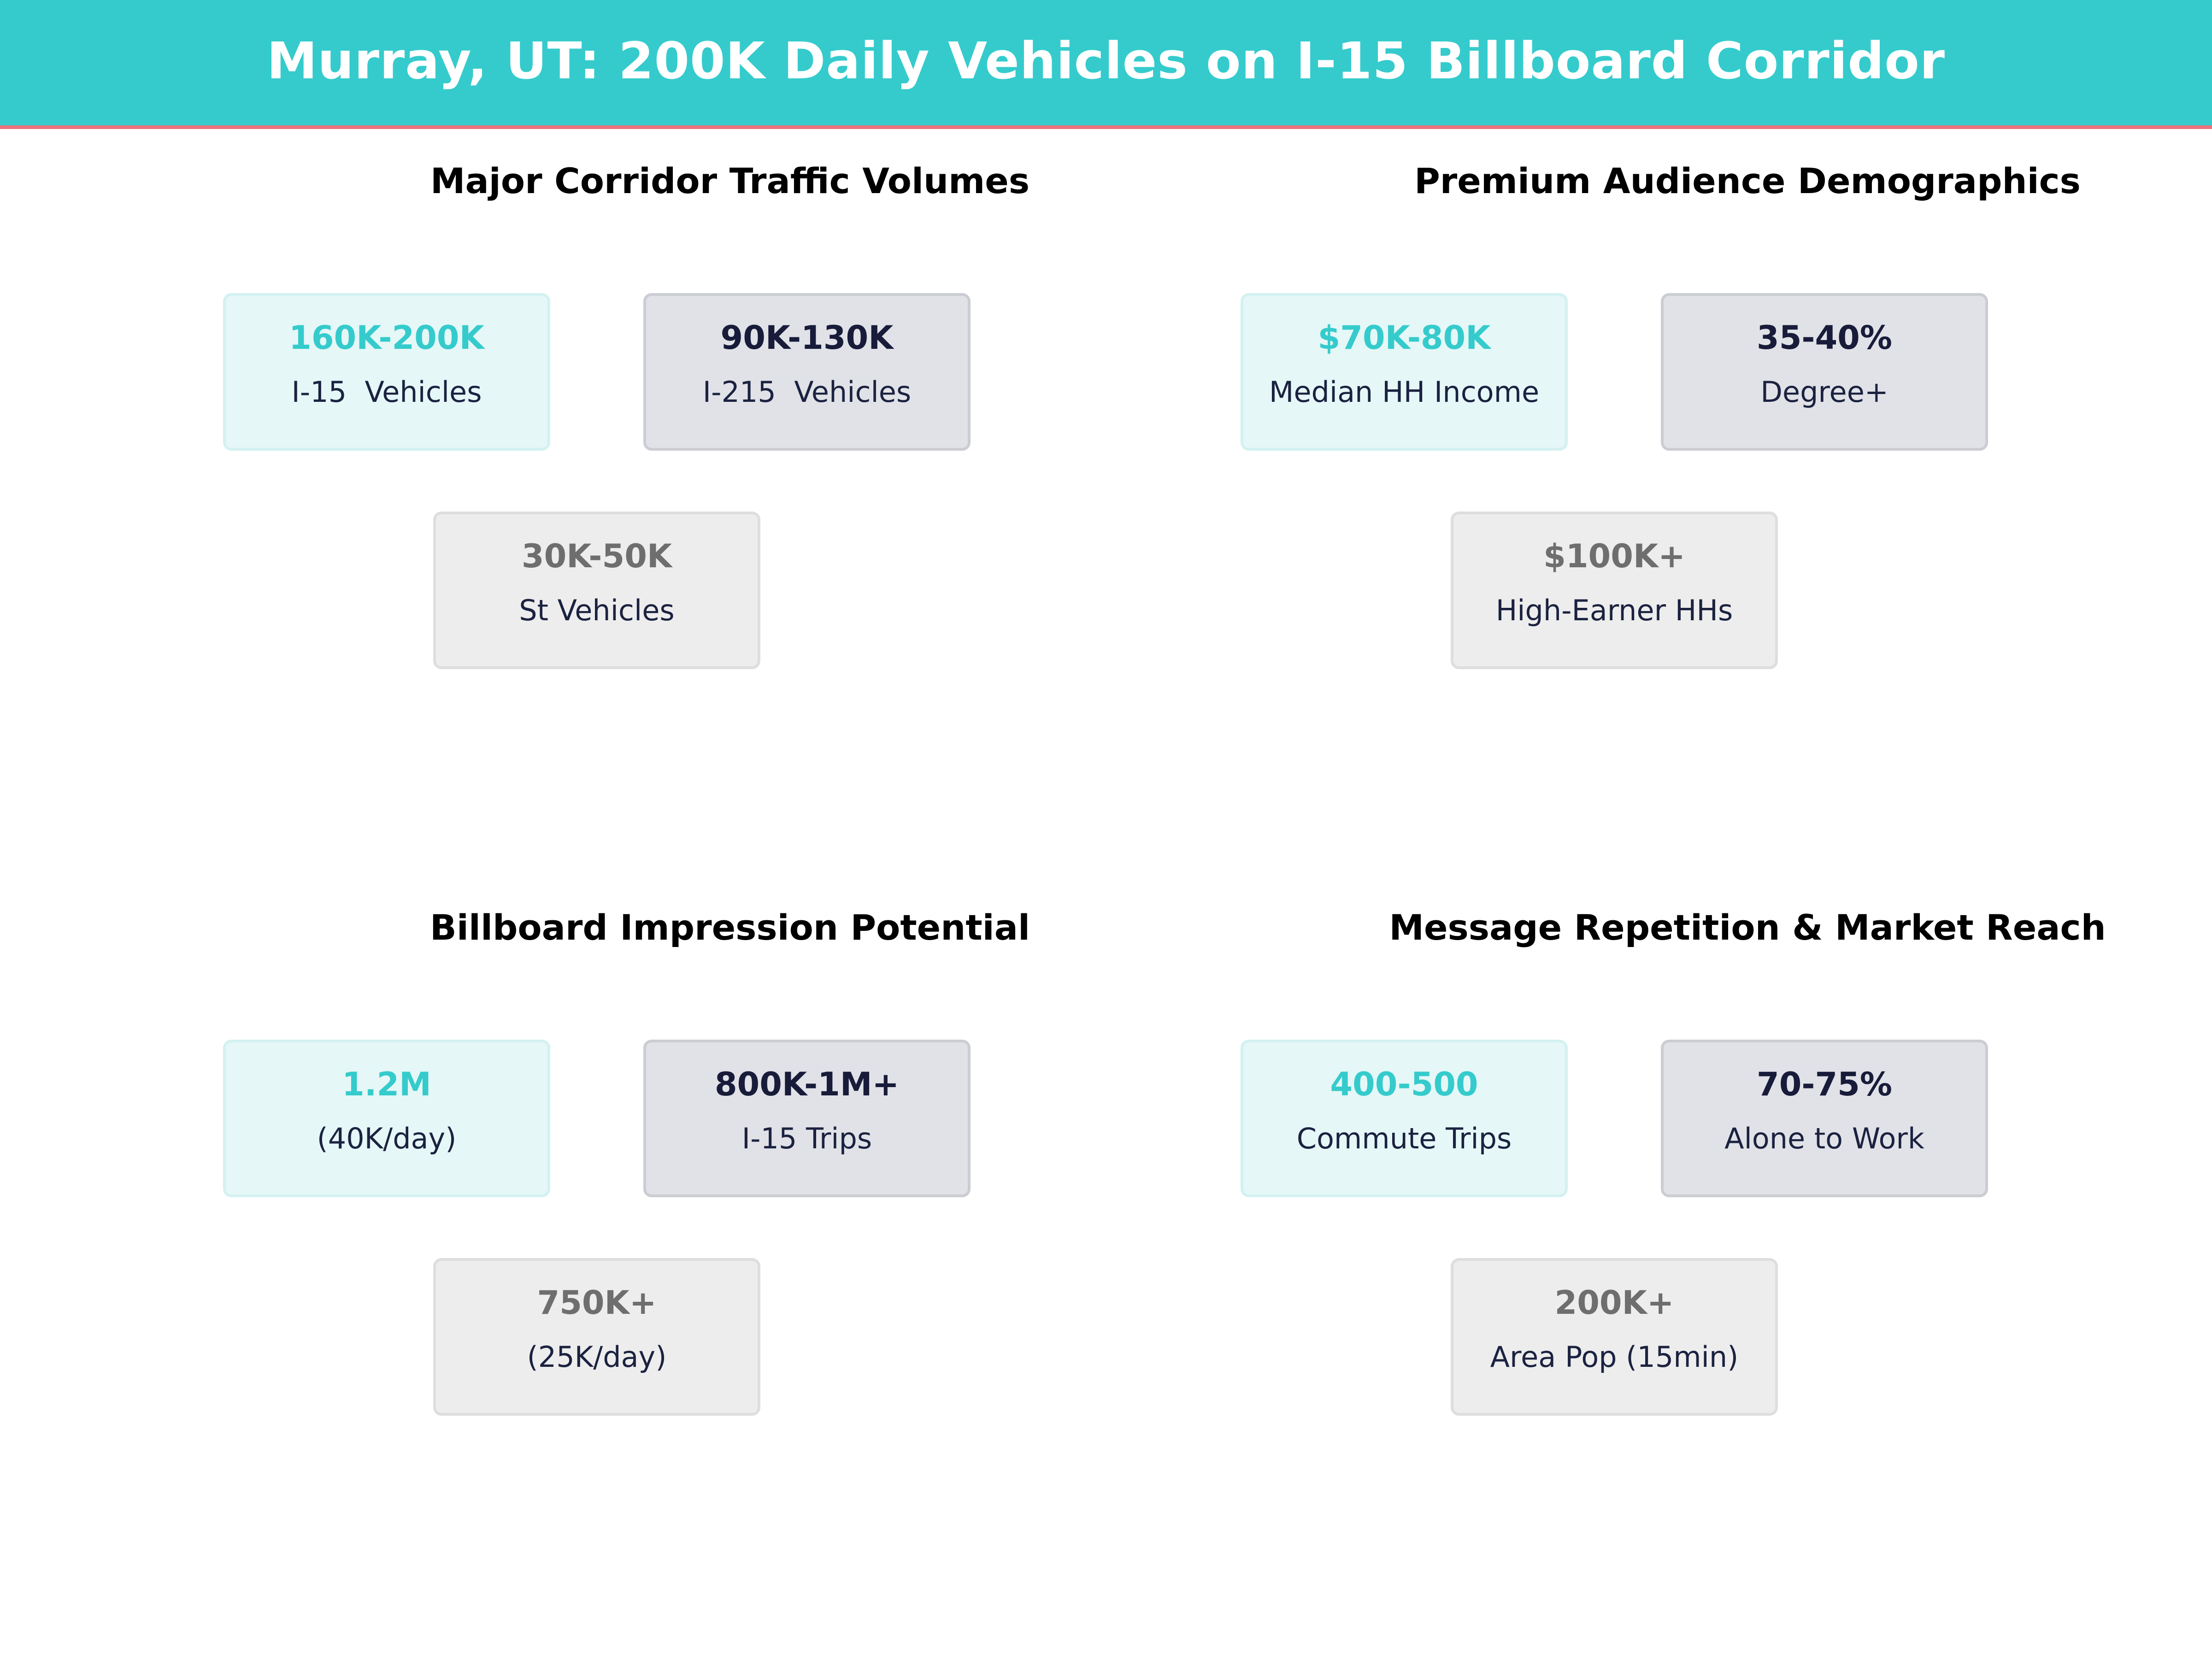 The image size is (2212, 1659). Describe the element at coordinates (387, 1138) in the screenshot. I see `stat-label: (40K/day)` at that location.